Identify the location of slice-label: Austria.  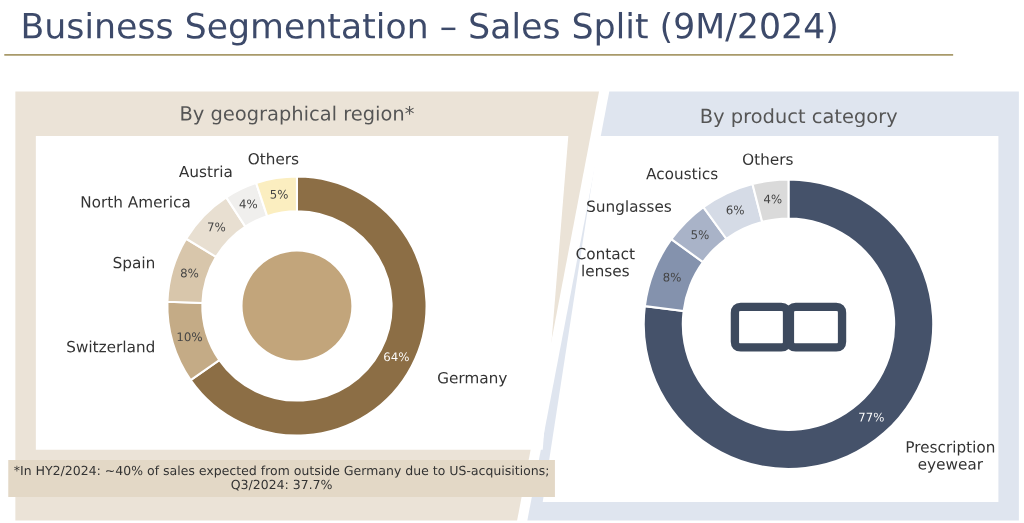
(205, 171).